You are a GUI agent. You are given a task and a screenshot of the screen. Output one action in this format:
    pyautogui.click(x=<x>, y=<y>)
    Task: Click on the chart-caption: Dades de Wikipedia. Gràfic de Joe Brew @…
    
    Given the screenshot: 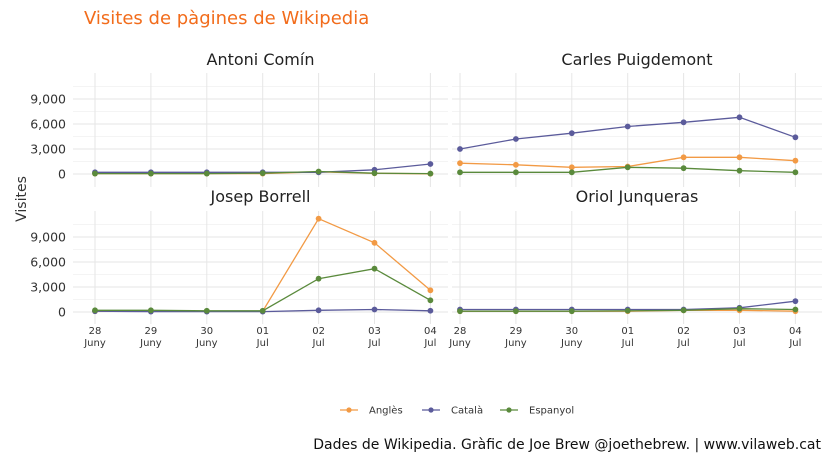 What is the action you would take?
    pyautogui.click(x=567, y=445)
    